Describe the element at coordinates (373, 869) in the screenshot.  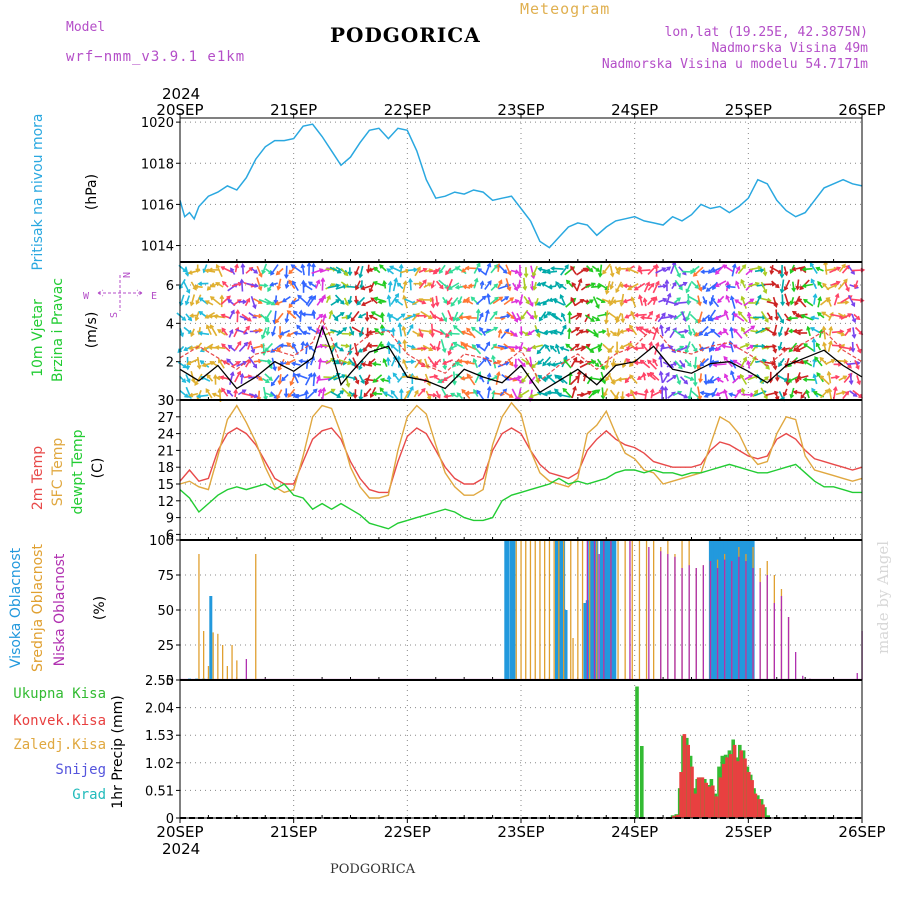
I see `footer-title: PODGORICA` at that location.